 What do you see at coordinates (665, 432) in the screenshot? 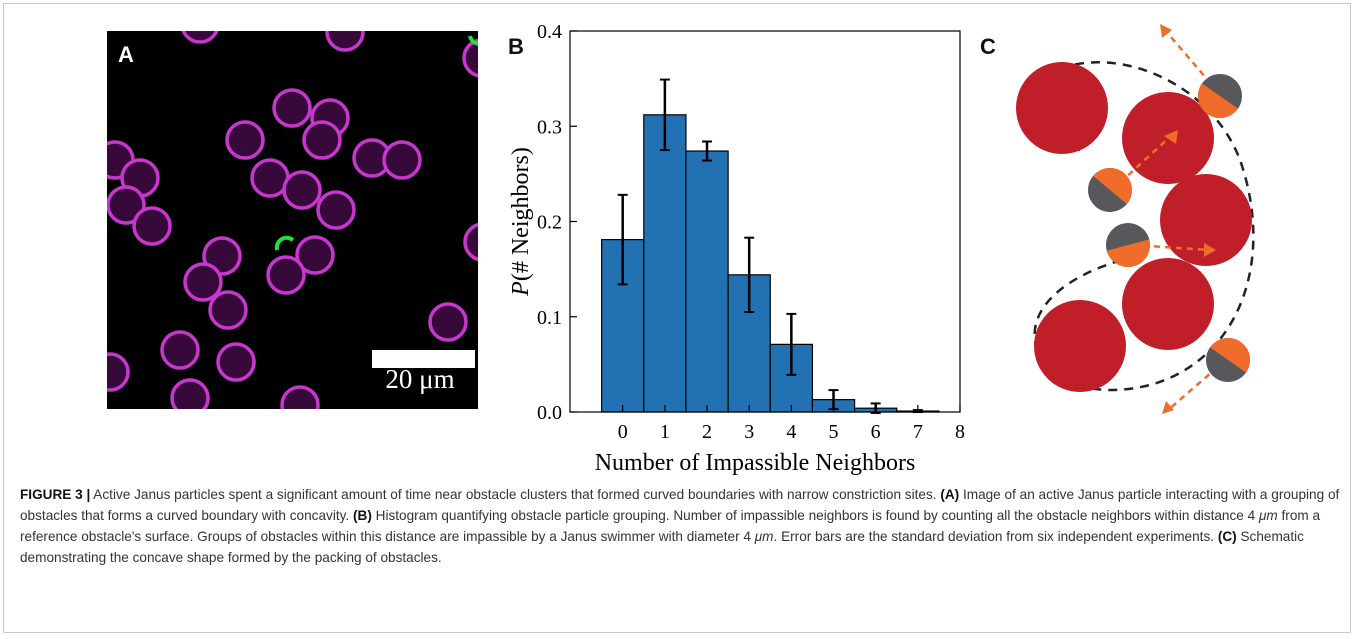
I see `x-tick-label: 1` at bounding box center [665, 432].